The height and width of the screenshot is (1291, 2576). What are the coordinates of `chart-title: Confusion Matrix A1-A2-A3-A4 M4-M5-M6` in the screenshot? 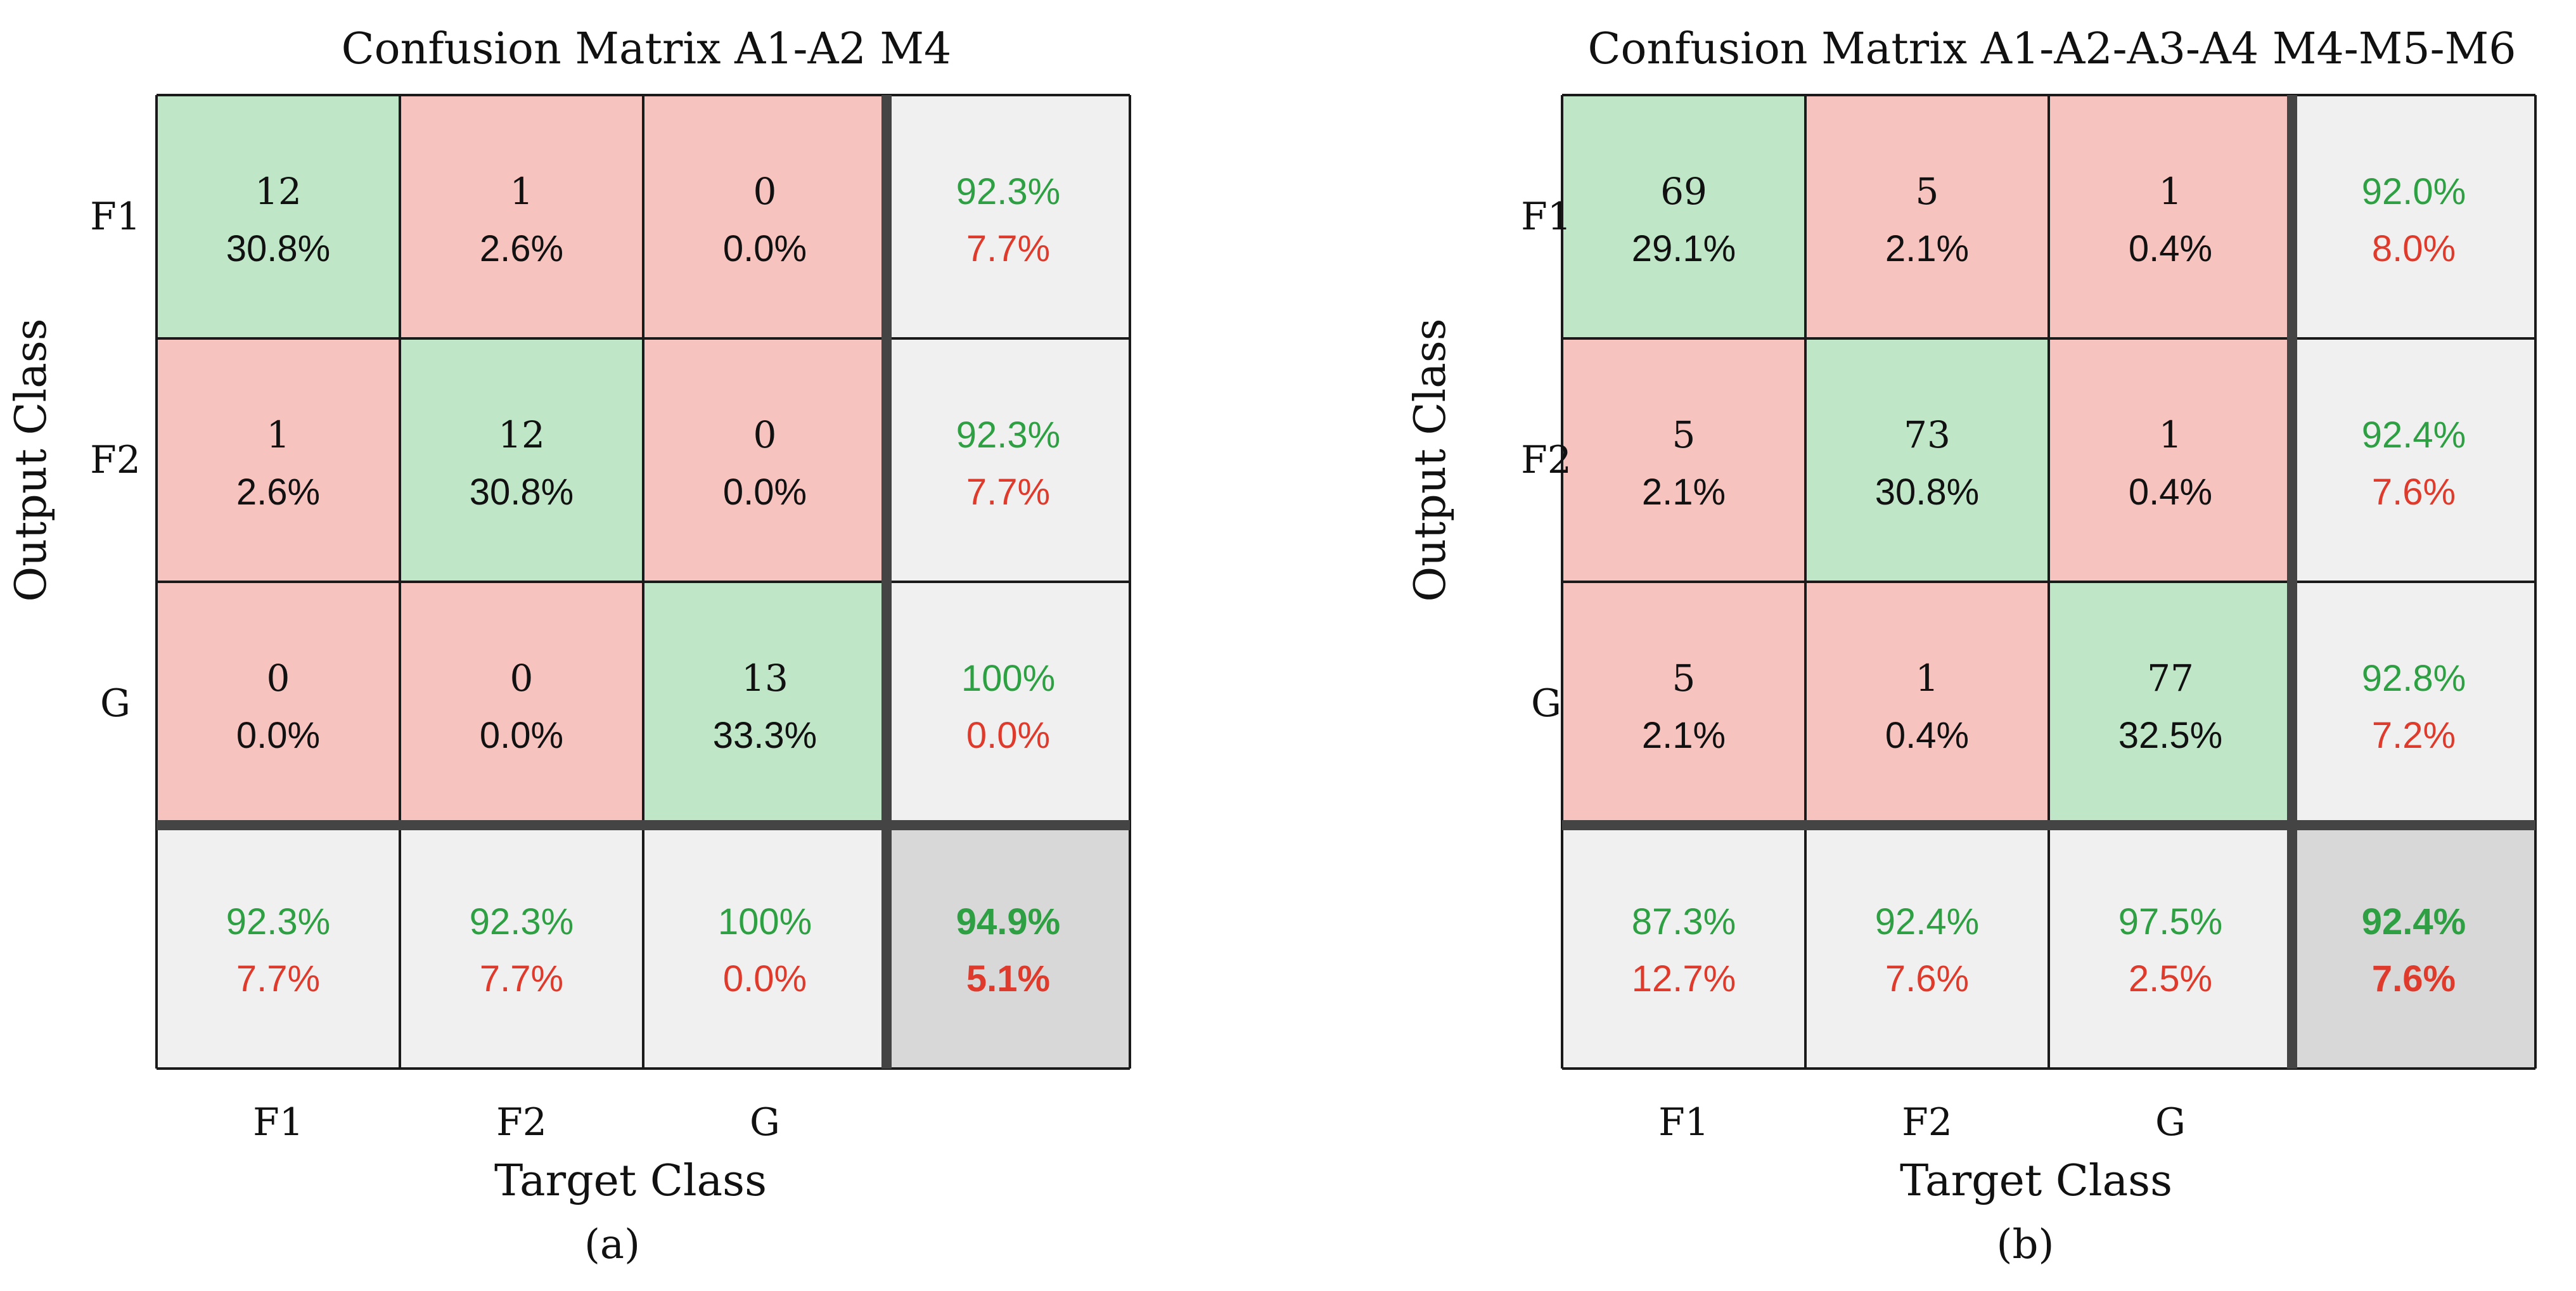 It's located at (2051, 49).